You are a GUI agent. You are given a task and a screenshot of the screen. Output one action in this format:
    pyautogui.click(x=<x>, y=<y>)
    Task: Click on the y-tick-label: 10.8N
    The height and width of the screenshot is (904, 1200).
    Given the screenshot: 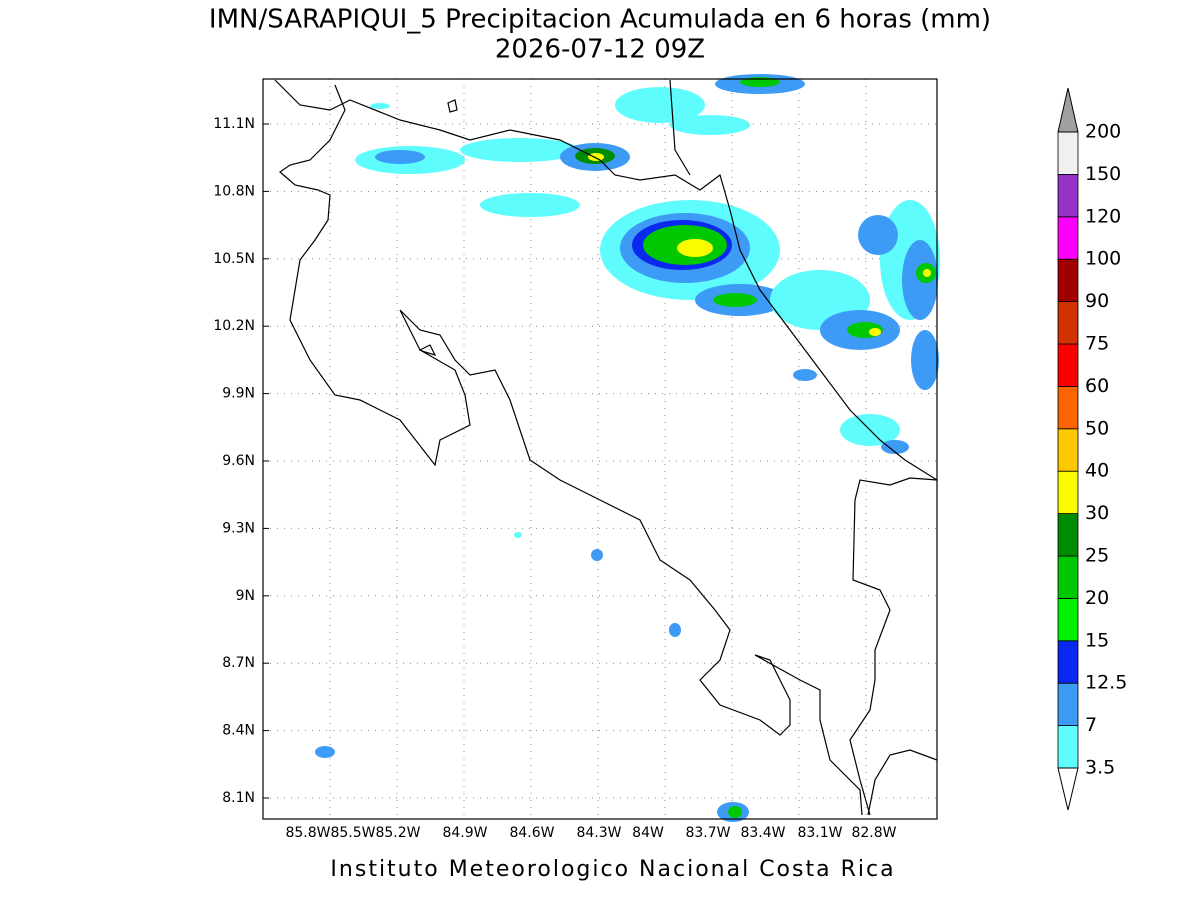 What is the action you would take?
    pyautogui.click(x=234, y=191)
    